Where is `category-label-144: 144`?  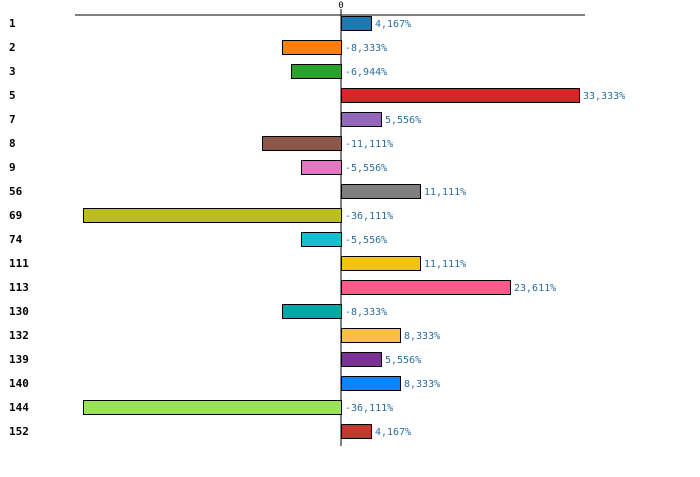
category-label-144: 144 is located at coordinates (19, 407).